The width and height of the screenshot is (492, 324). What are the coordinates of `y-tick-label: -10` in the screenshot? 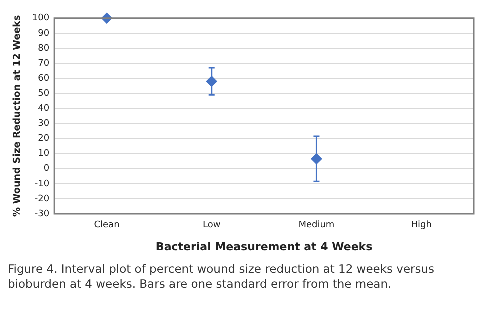 It's located at (42, 184).